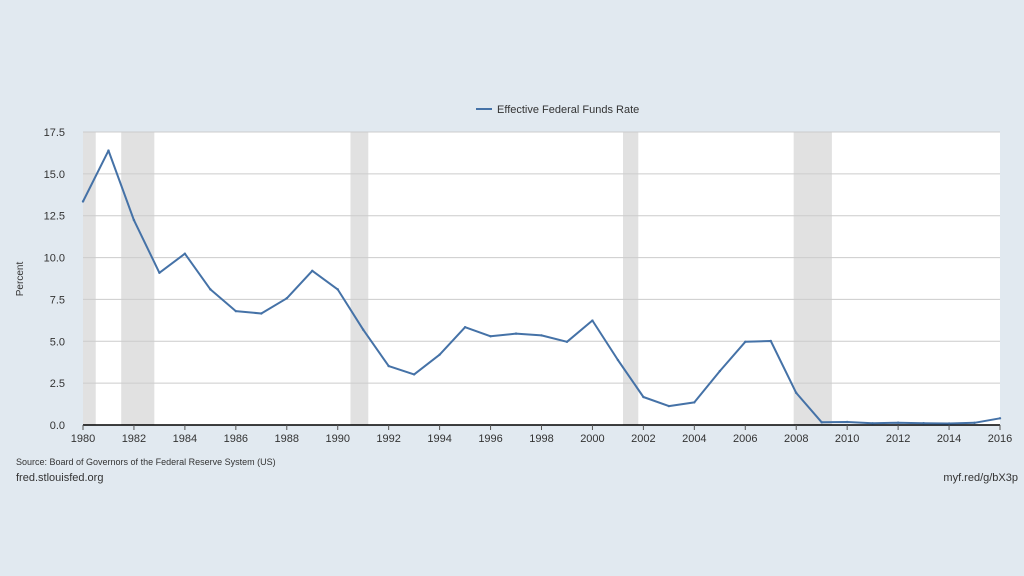 This screenshot has width=1024, height=576. I want to click on x-tick-label: 2002, so click(643, 439).